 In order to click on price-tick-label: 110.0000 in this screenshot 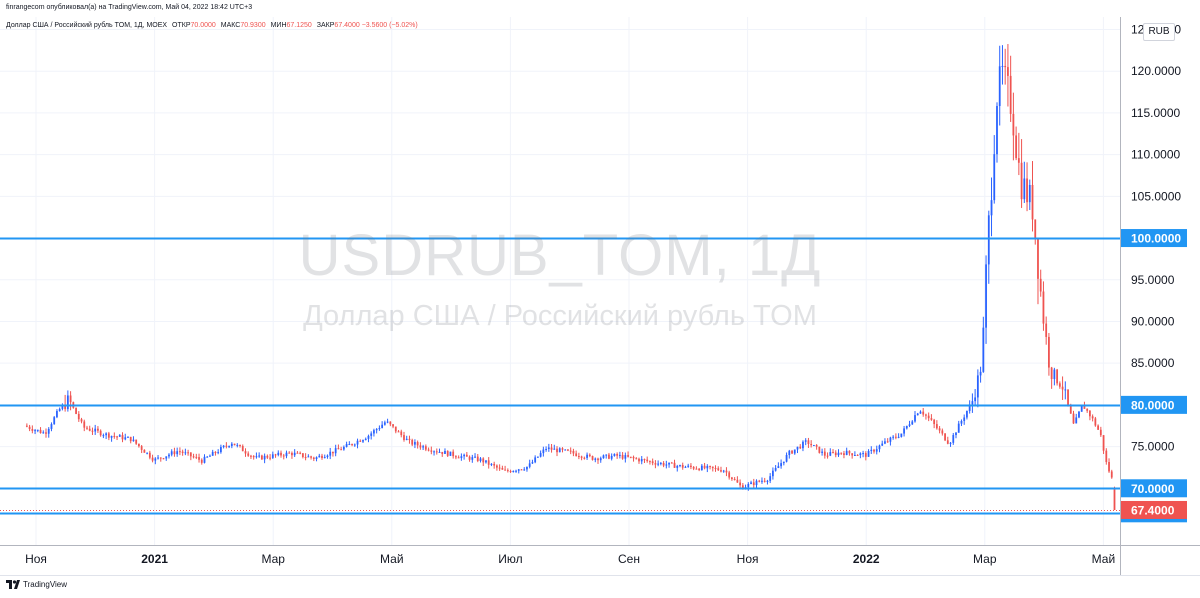, I will do `click(1155, 155)`.